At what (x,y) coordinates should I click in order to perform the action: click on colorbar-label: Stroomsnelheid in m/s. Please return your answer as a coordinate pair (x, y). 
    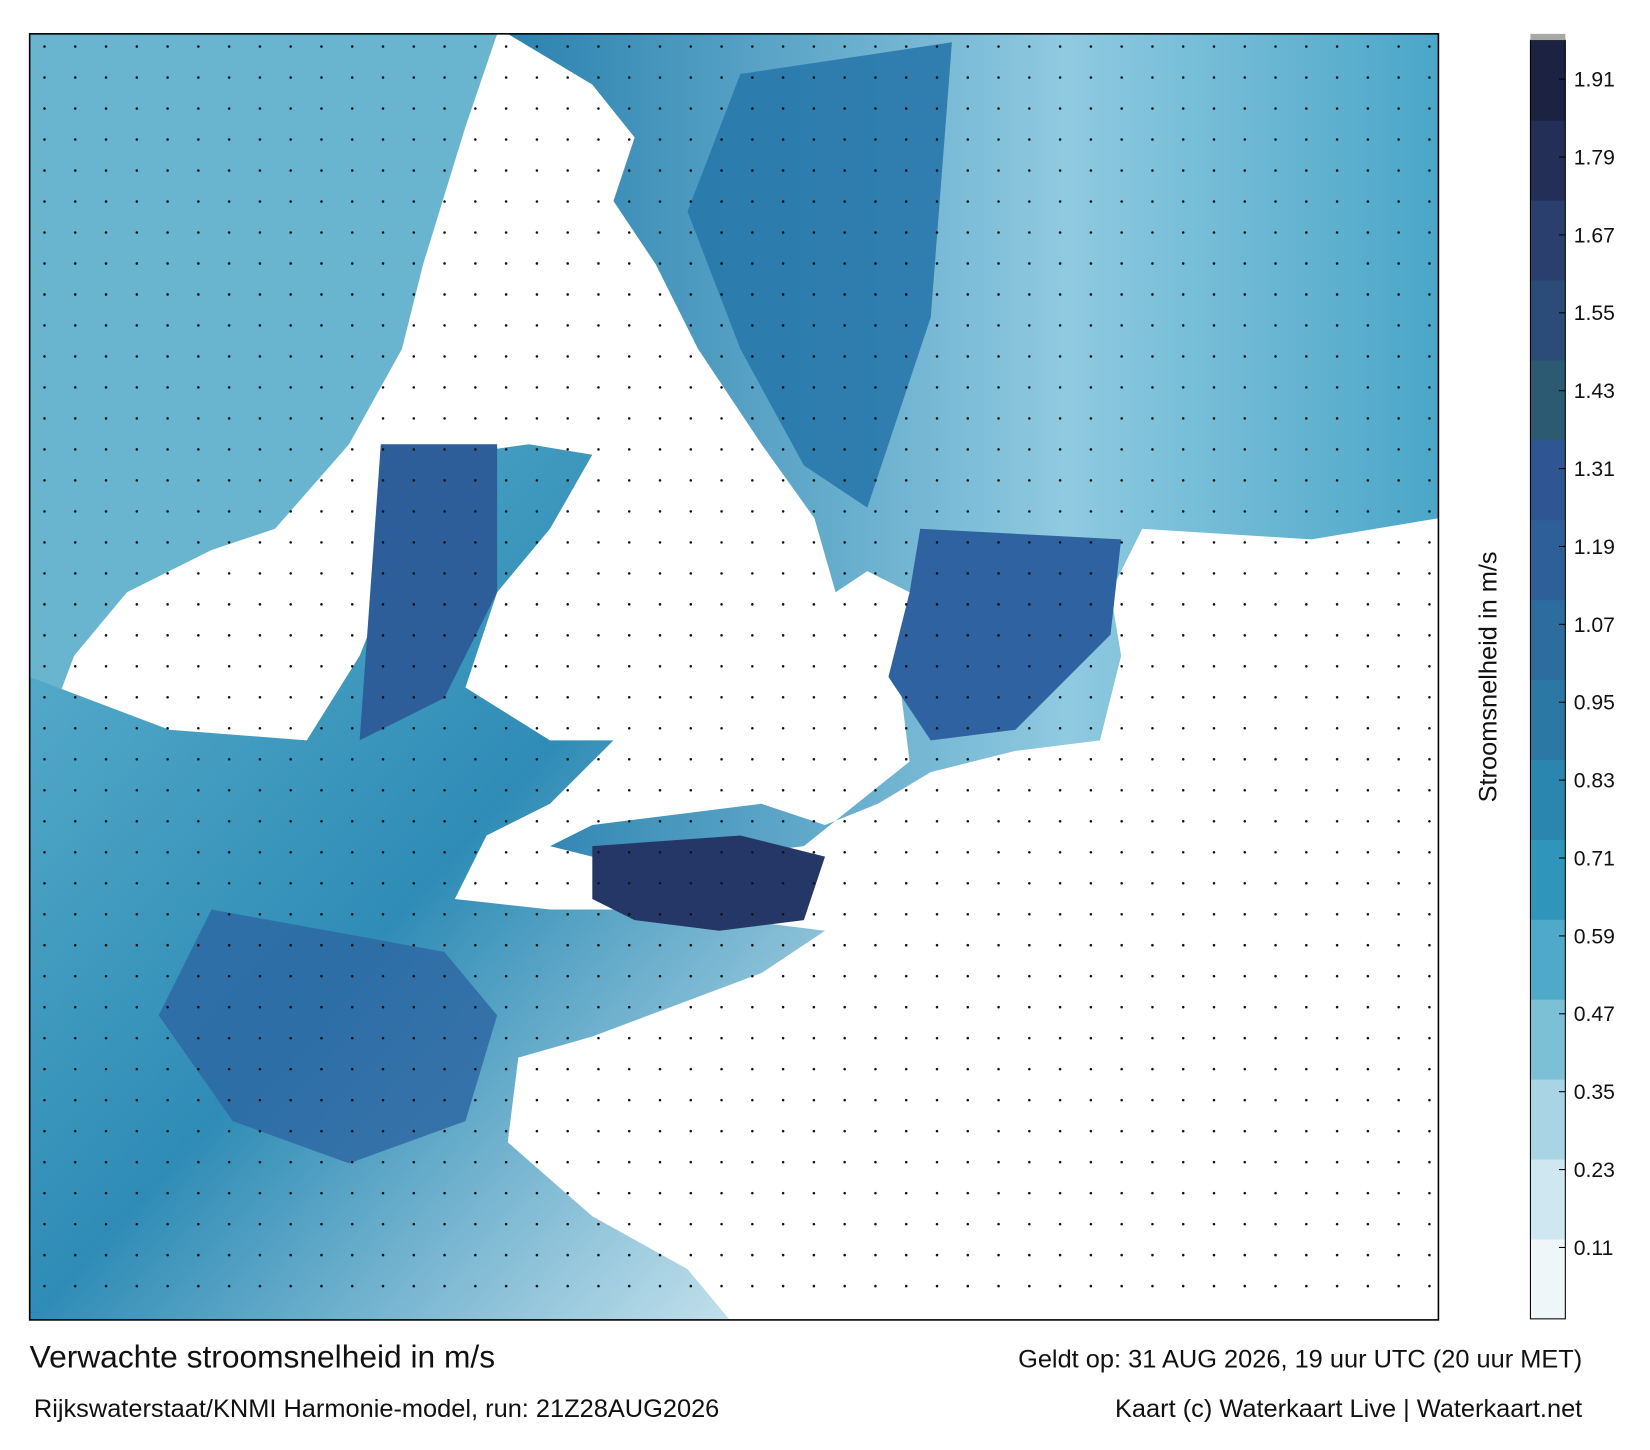
    Looking at the image, I should click on (1489, 676).